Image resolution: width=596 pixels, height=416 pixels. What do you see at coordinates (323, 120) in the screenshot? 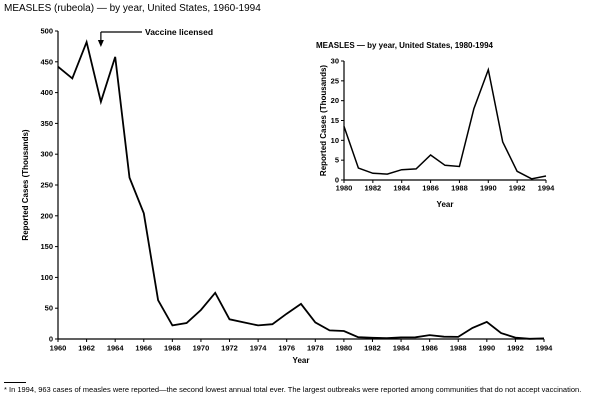
I see `inset-y-axis-label: Reported Cases (Thousands)` at bounding box center [323, 120].